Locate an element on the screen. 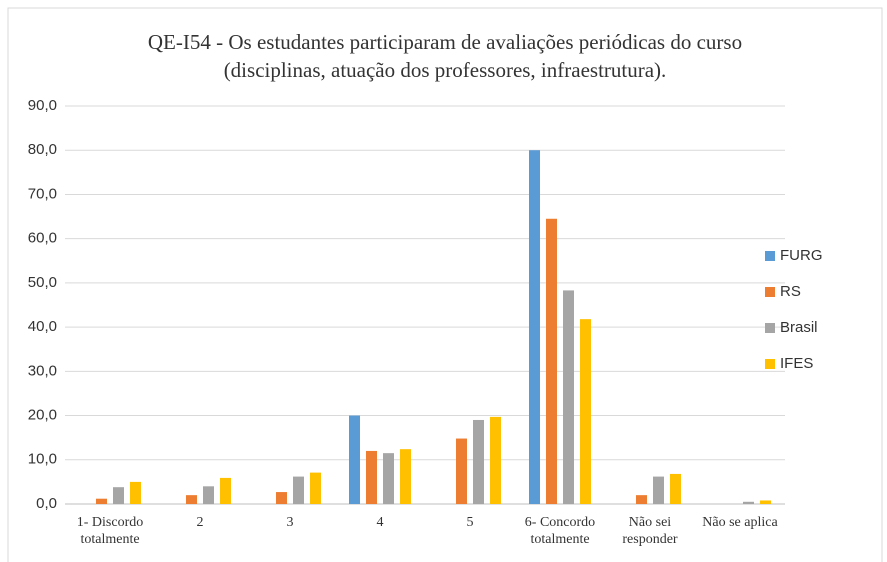  x-tick-label: 3 is located at coordinates (290, 522).